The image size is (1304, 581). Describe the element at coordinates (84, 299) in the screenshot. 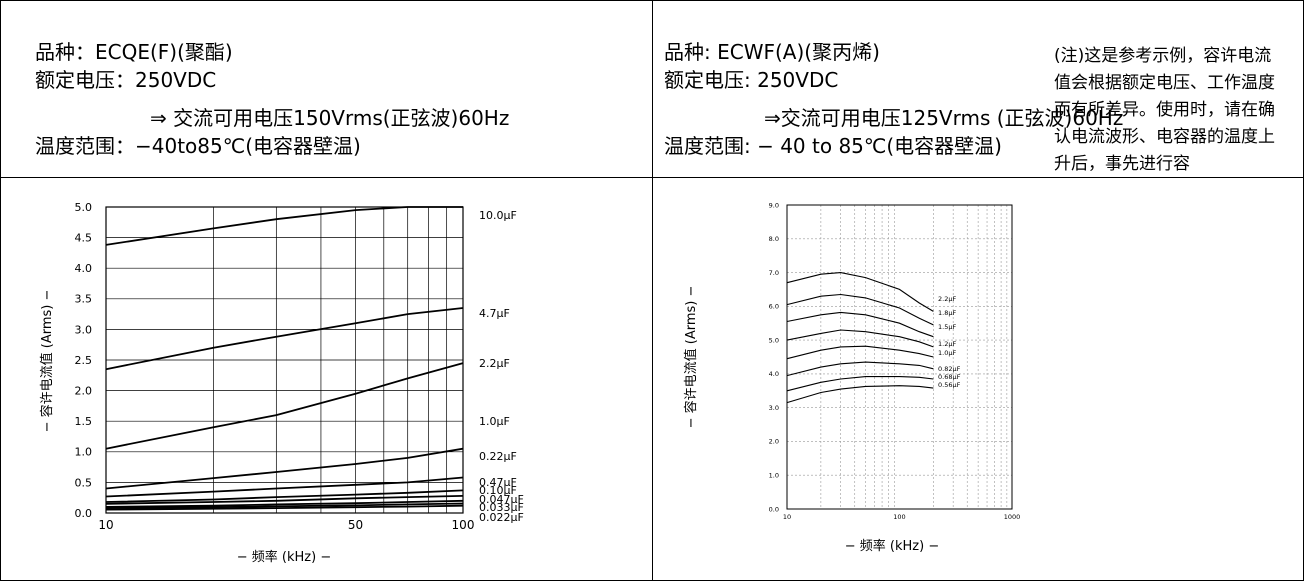

I see `y-tick-label: 3.5` at that location.